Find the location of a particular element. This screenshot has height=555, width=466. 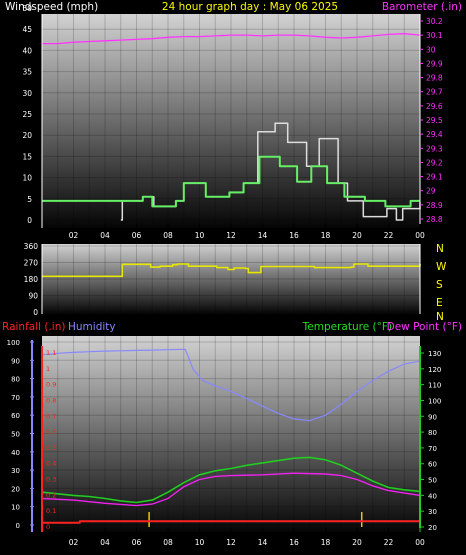

wind-direction-gridlines is located at coordinates (231, 279).